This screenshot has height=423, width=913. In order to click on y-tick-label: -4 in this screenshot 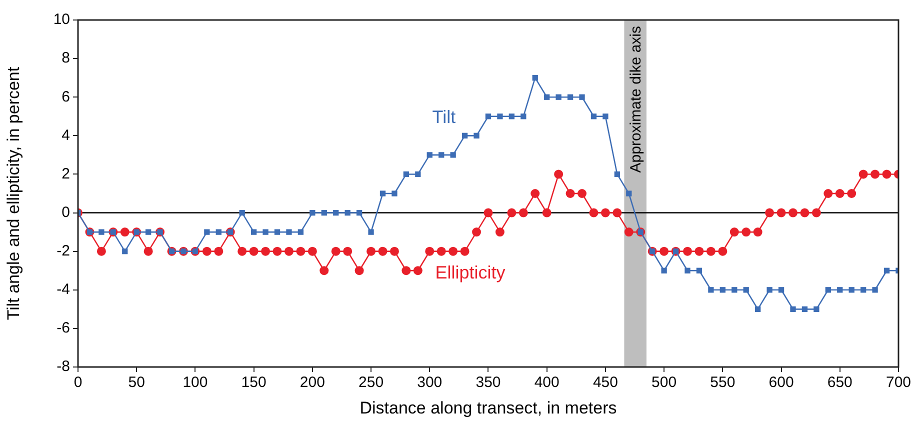, I will do `click(63, 289)`.